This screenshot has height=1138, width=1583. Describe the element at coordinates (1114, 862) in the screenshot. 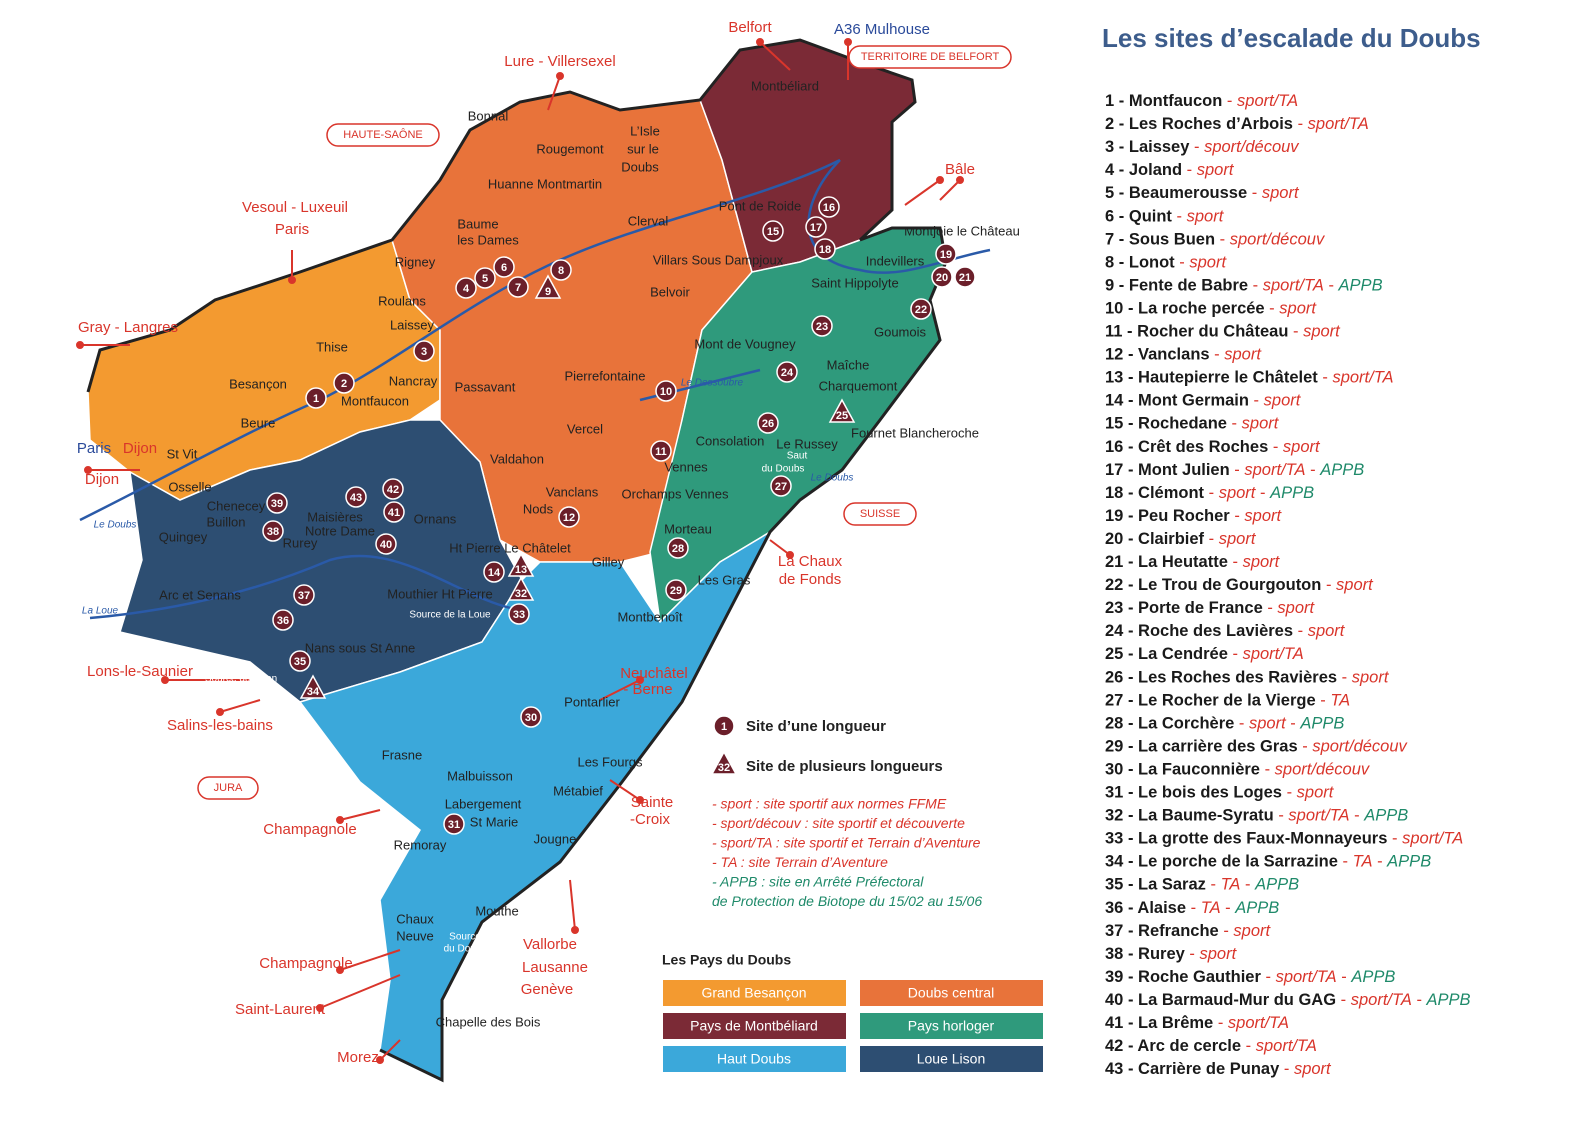

I see `site-number: 34` at that location.